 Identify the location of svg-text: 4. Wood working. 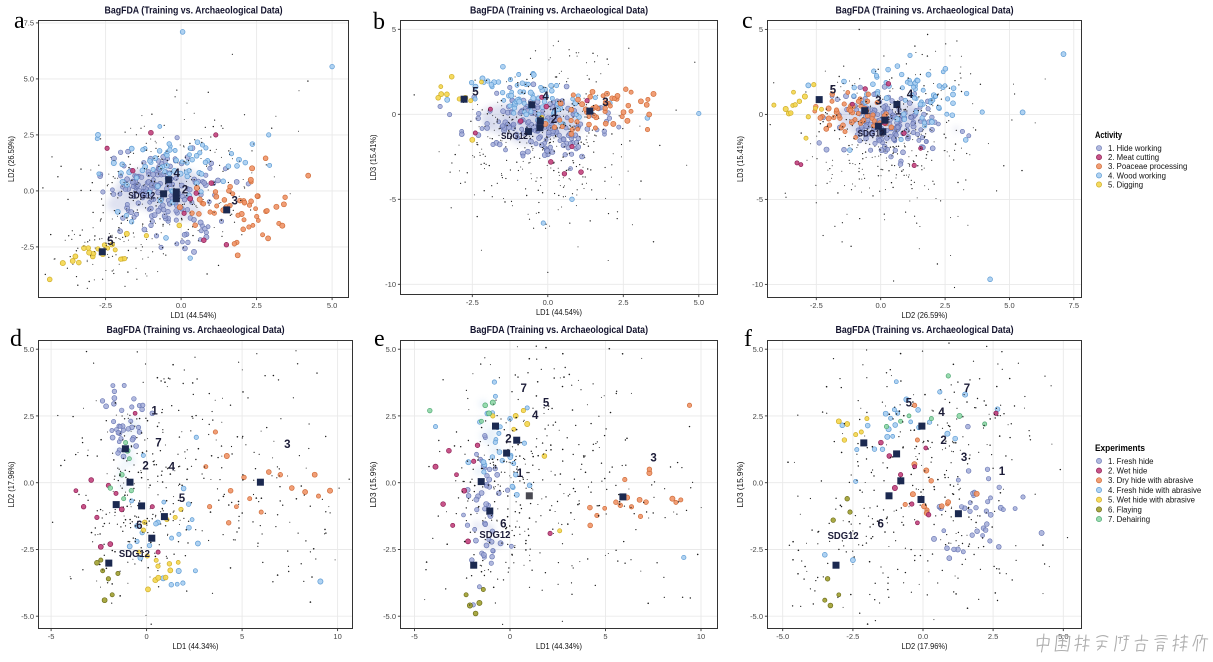
(1137, 175).